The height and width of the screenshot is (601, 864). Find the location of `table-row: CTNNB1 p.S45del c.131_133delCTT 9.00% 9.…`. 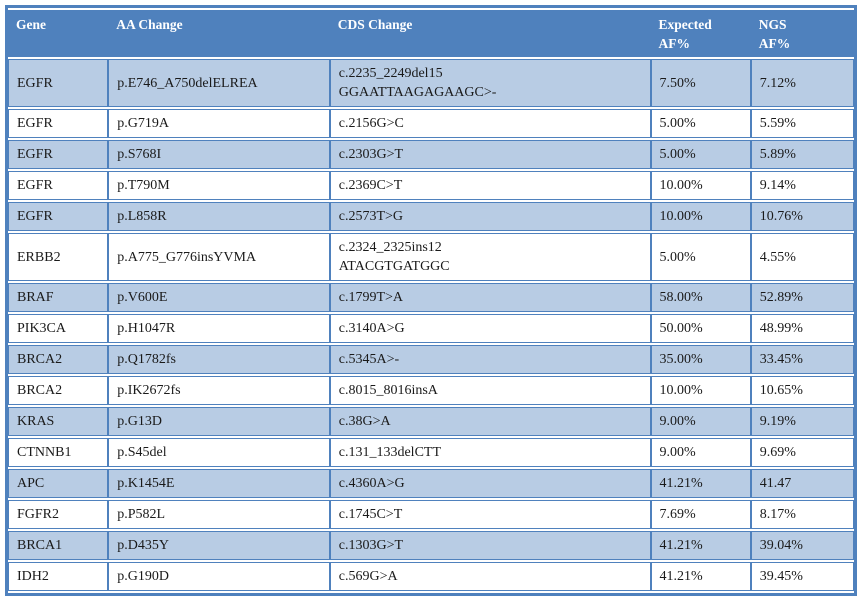

table-row: CTNNB1 p.S45del c.131_133delCTT 9.00% 9.… is located at coordinates (431, 452).